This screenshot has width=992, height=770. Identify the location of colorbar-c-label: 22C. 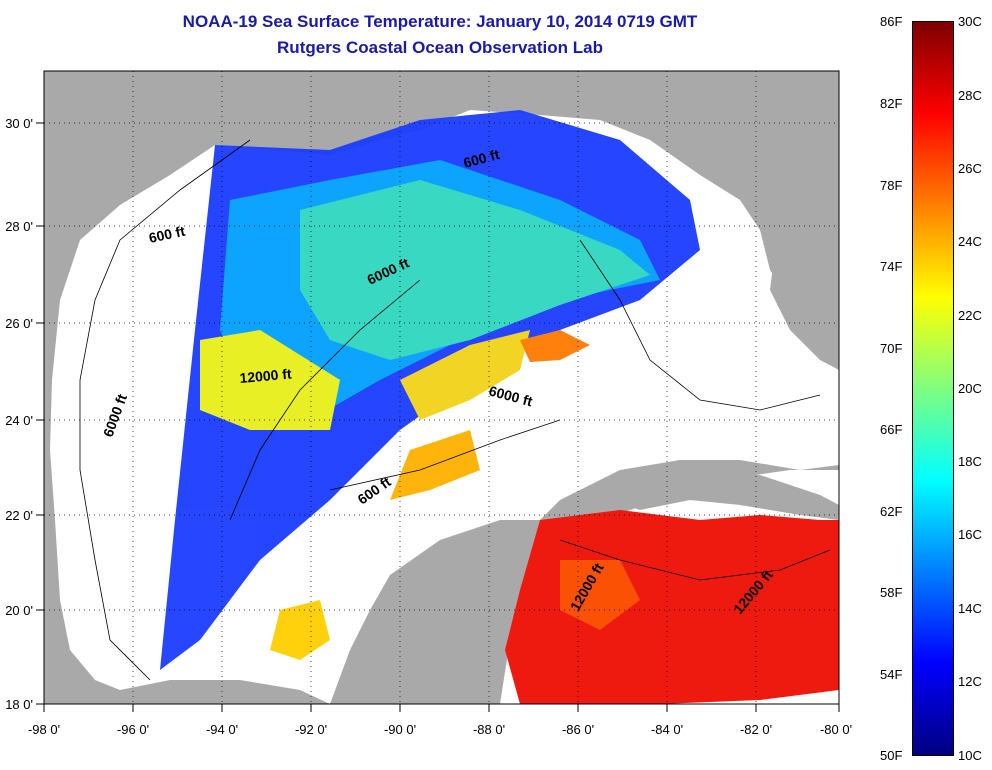
(970, 315).